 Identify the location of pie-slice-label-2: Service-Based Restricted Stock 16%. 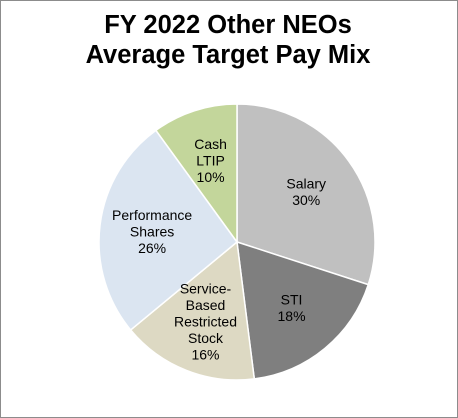
(205, 322).